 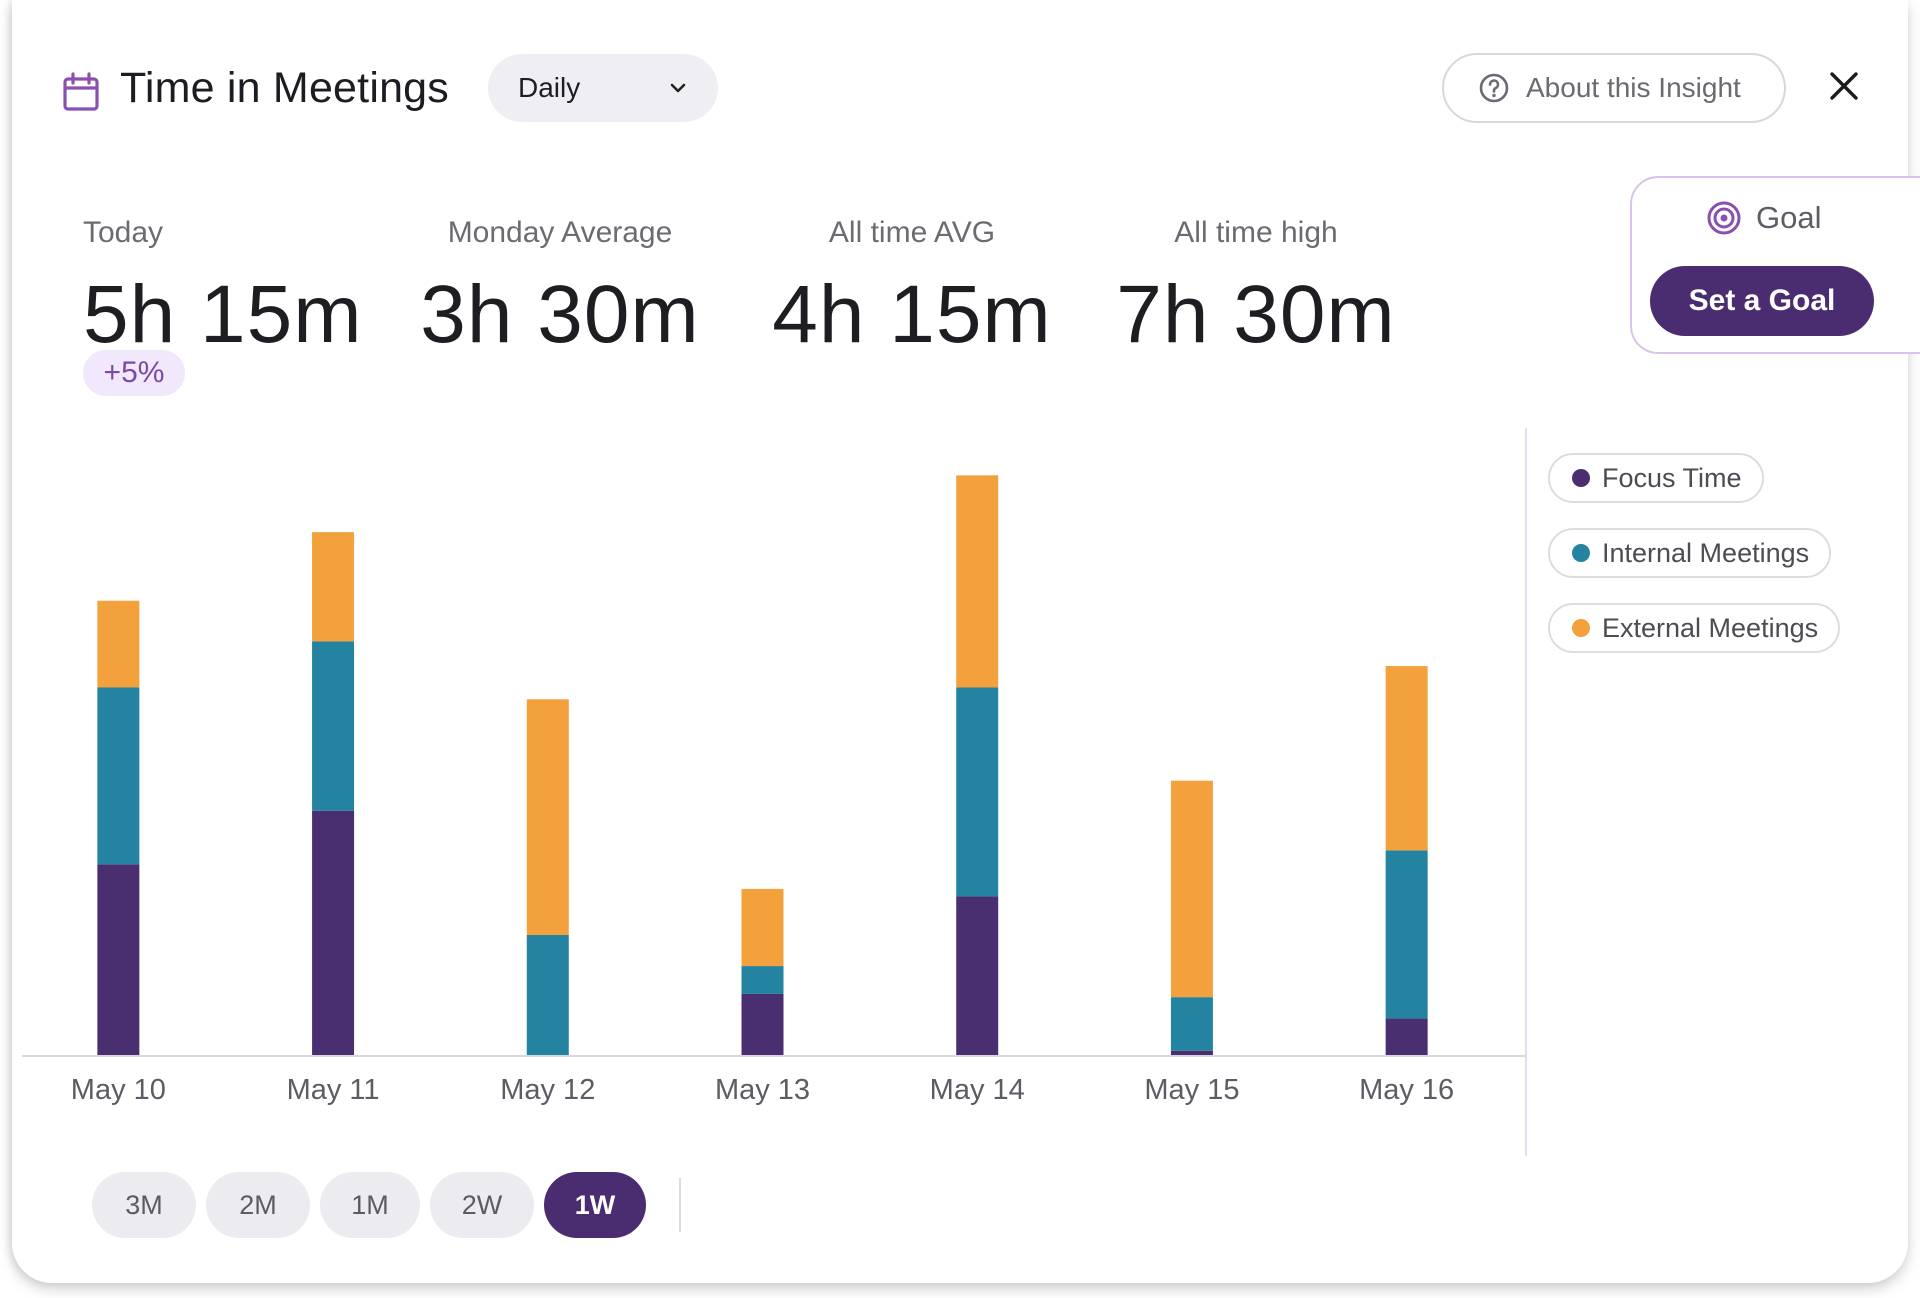 I want to click on legend-item-internal-meetings: Internal Meetings, so click(x=1690, y=553).